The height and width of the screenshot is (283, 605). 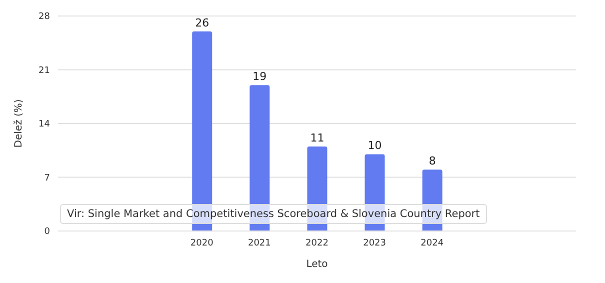 I want to click on data-label: 10, so click(x=375, y=145).